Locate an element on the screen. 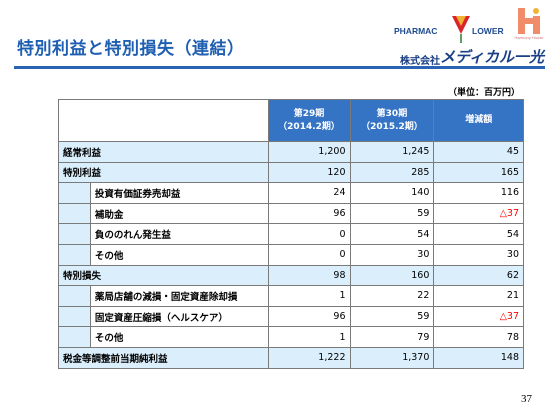  cell-value: 79 is located at coordinates (392, 337).